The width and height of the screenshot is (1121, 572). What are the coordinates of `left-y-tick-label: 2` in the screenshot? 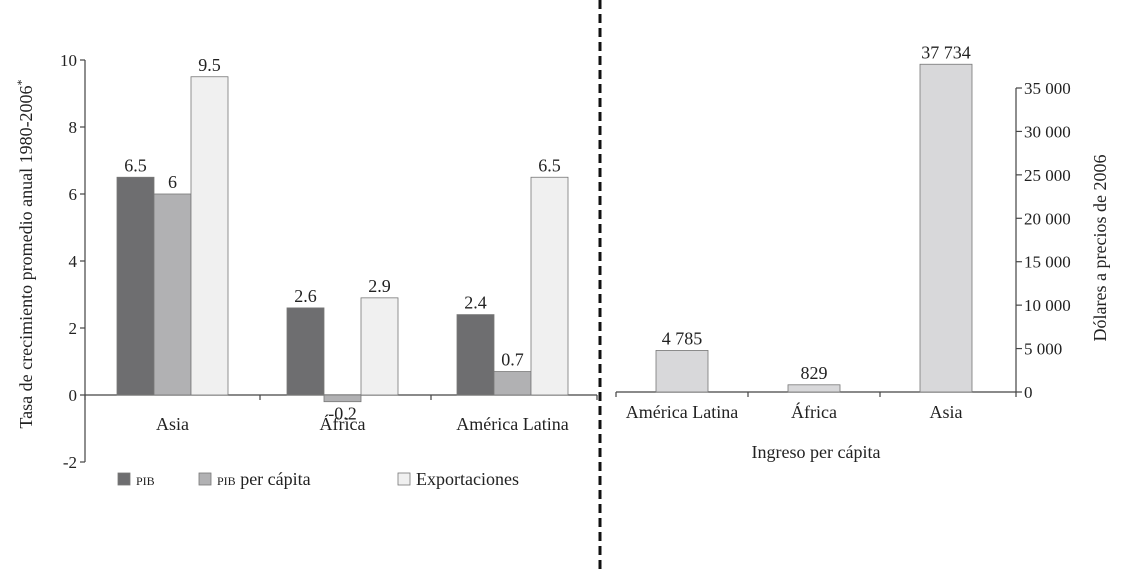 It's located at (73, 328).